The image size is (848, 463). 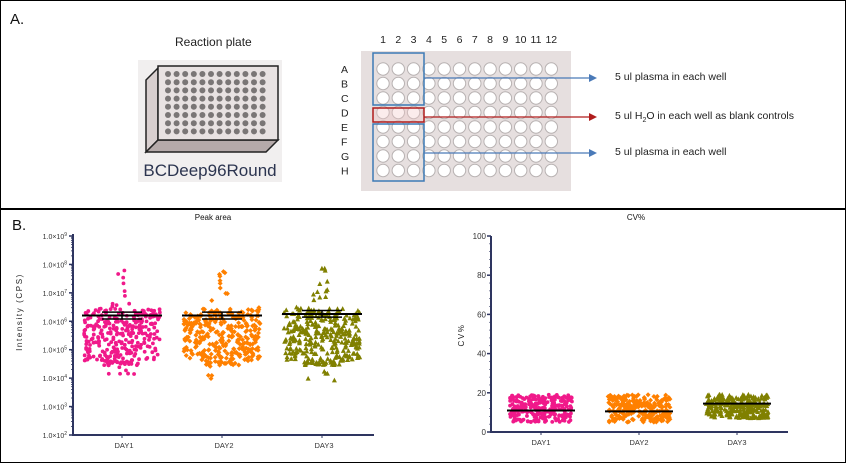 What do you see at coordinates (55, 407) in the screenshot?
I see `y-tick-label: 1.0×10³` at bounding box center [55, 407].